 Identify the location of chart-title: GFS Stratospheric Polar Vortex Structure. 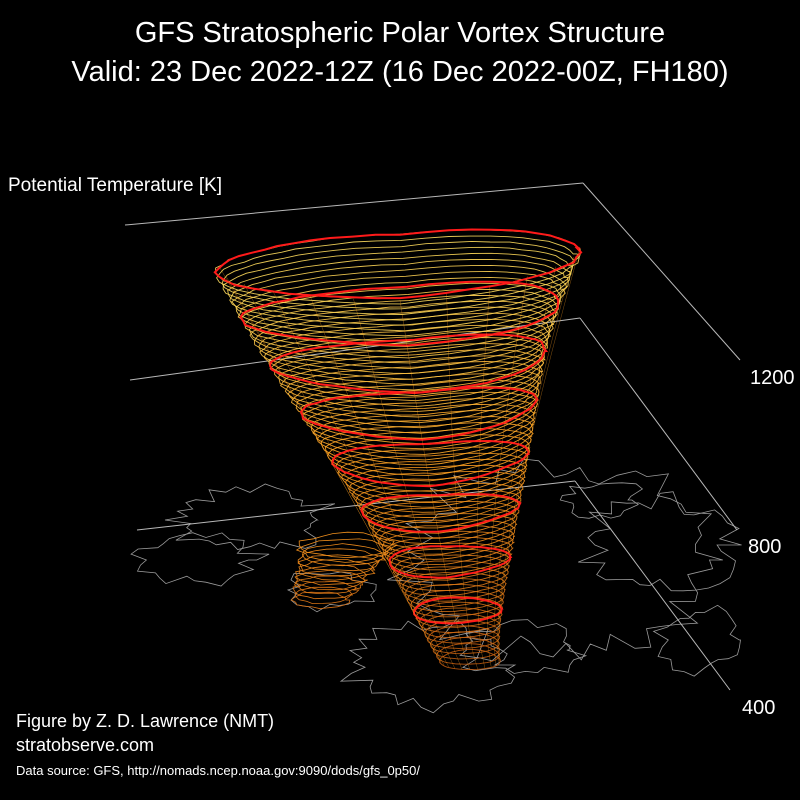
(400, 33).